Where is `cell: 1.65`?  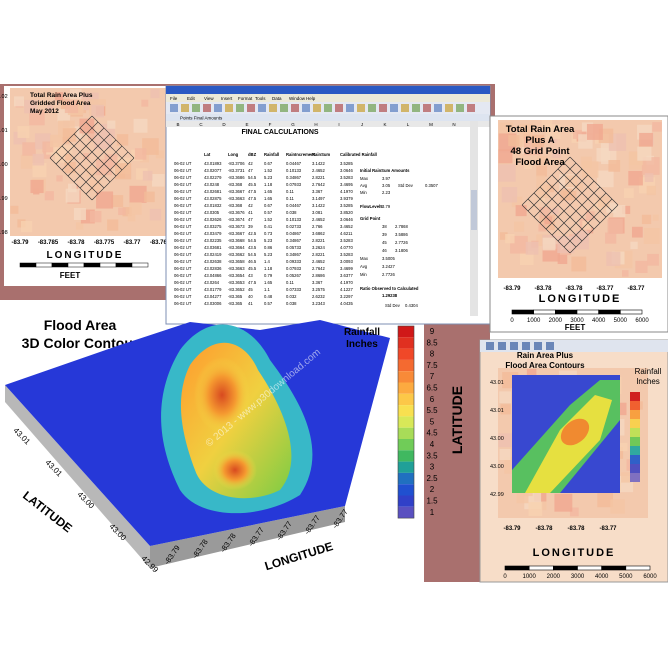 cell: 1.65 is located at coordinates (268, 198).